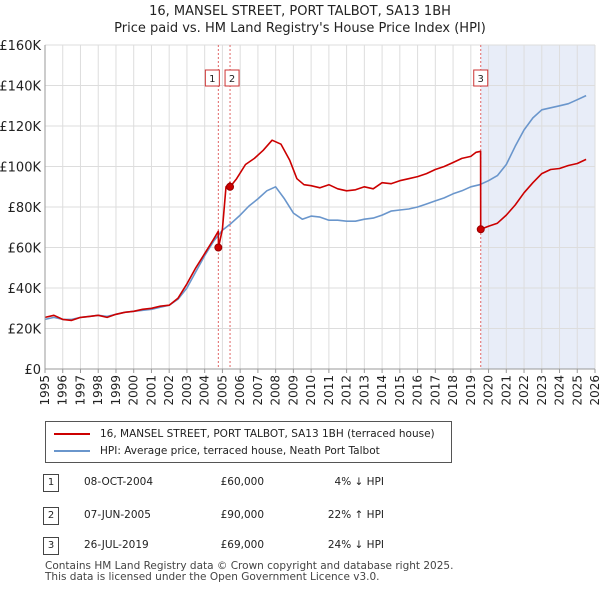  Describe the element at coordinates (355, 545) in the screenshot. I see `sale-hpi-diff: 24% ↓ HPI` at that location.